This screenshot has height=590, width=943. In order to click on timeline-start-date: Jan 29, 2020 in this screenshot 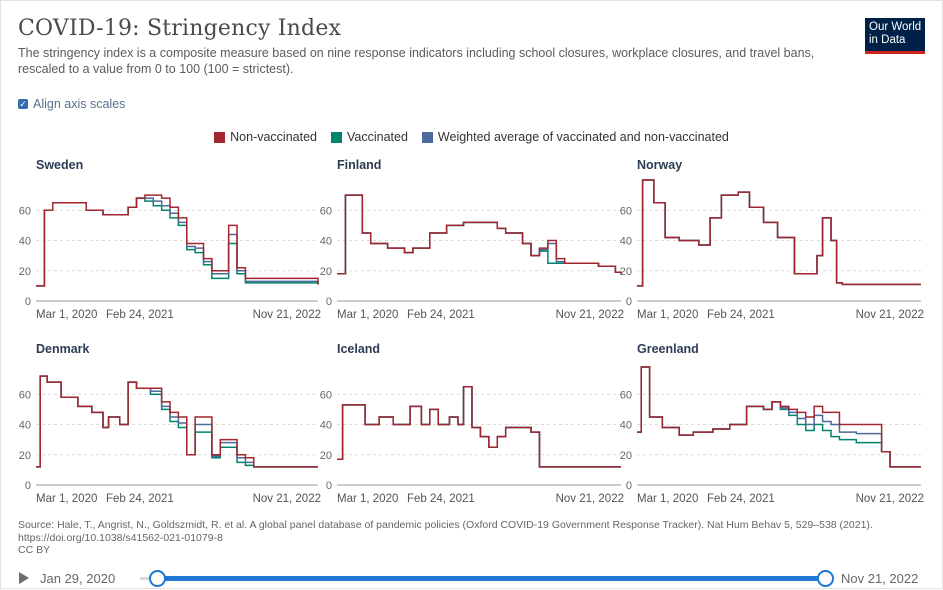, I will do `click(78, 578)`.